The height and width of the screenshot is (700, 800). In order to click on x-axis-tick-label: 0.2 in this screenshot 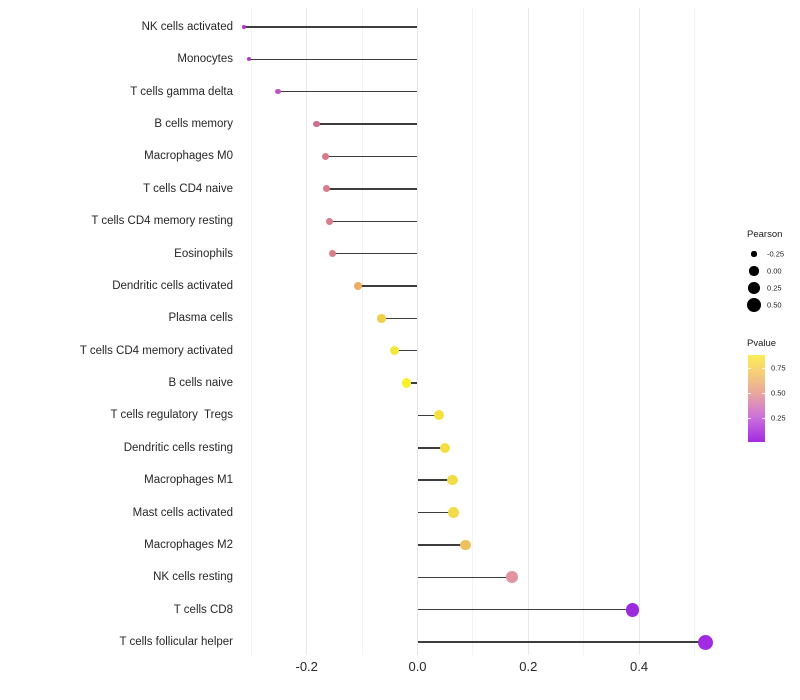, I will do `click(528, 666)`.